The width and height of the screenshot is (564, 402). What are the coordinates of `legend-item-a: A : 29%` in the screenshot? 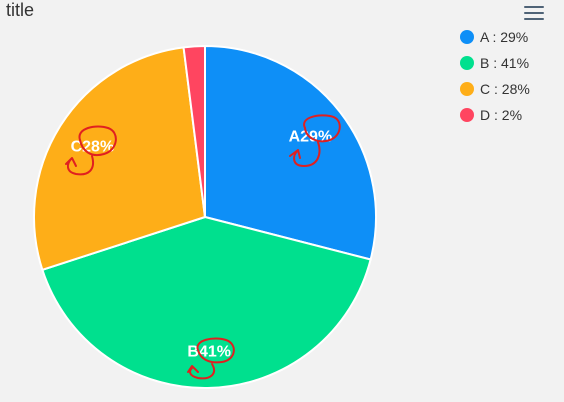 It's located at (495, 37).